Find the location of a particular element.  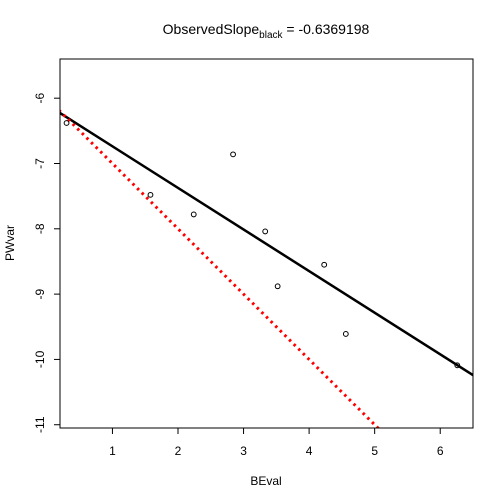

y-tick-label: -9 is located at coordinates (40, 293).